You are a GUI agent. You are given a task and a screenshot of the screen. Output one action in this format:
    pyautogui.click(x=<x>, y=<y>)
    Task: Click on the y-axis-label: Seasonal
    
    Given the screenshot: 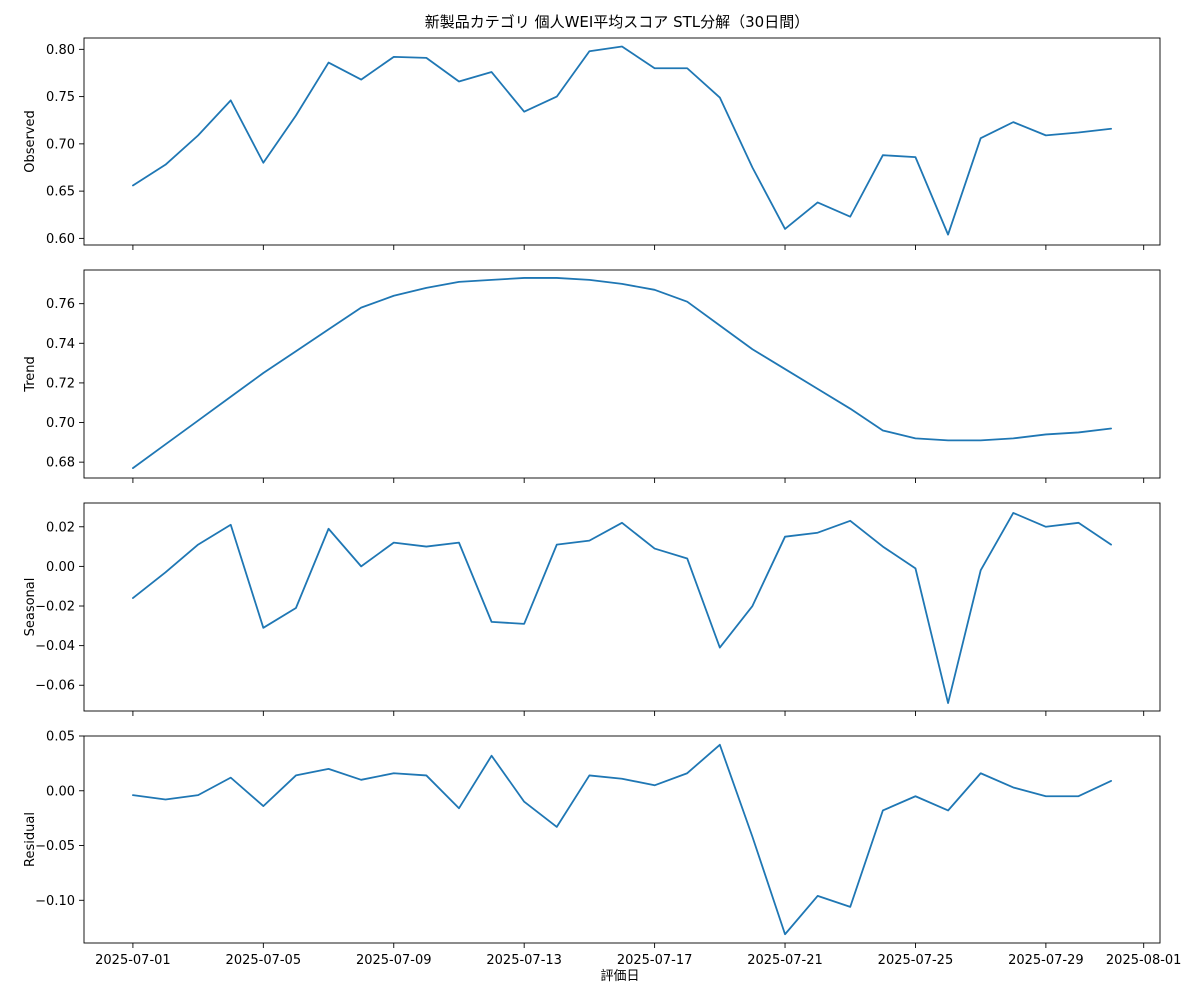 What is the action you would take?
    pyautogui.click(x=30, y=607)
    